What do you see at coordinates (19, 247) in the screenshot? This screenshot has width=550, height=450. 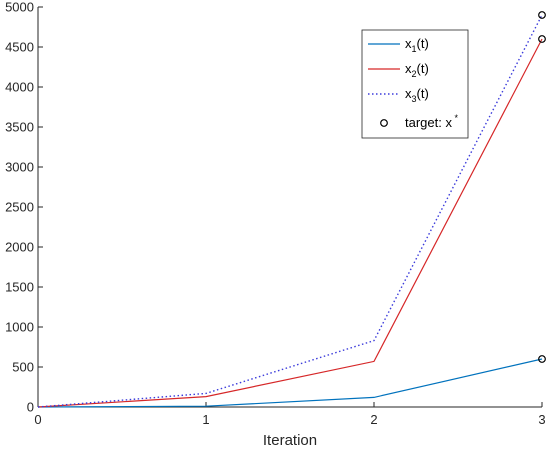 I see `y-tick-label: 2000` at bounding box center [19, 247].